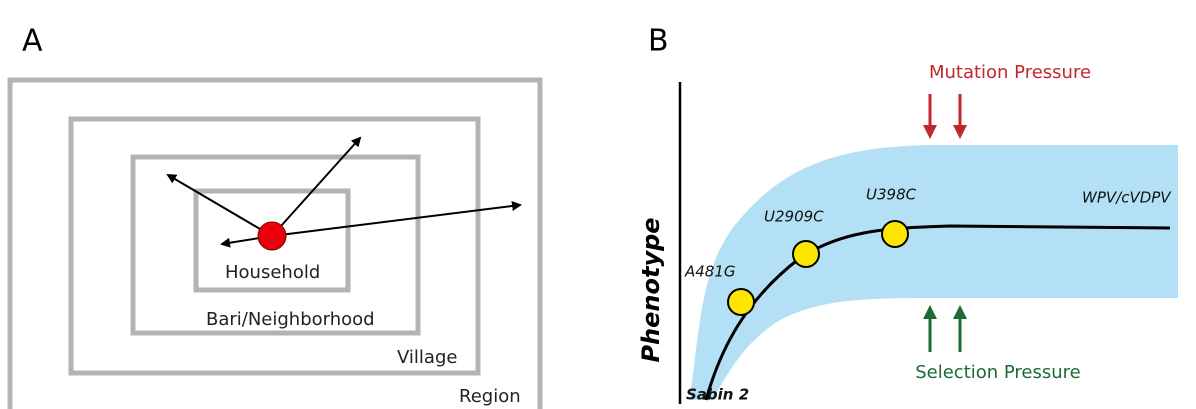 The image size is (1196, 409). I want to click on level-label: Region, so click(490, 396).